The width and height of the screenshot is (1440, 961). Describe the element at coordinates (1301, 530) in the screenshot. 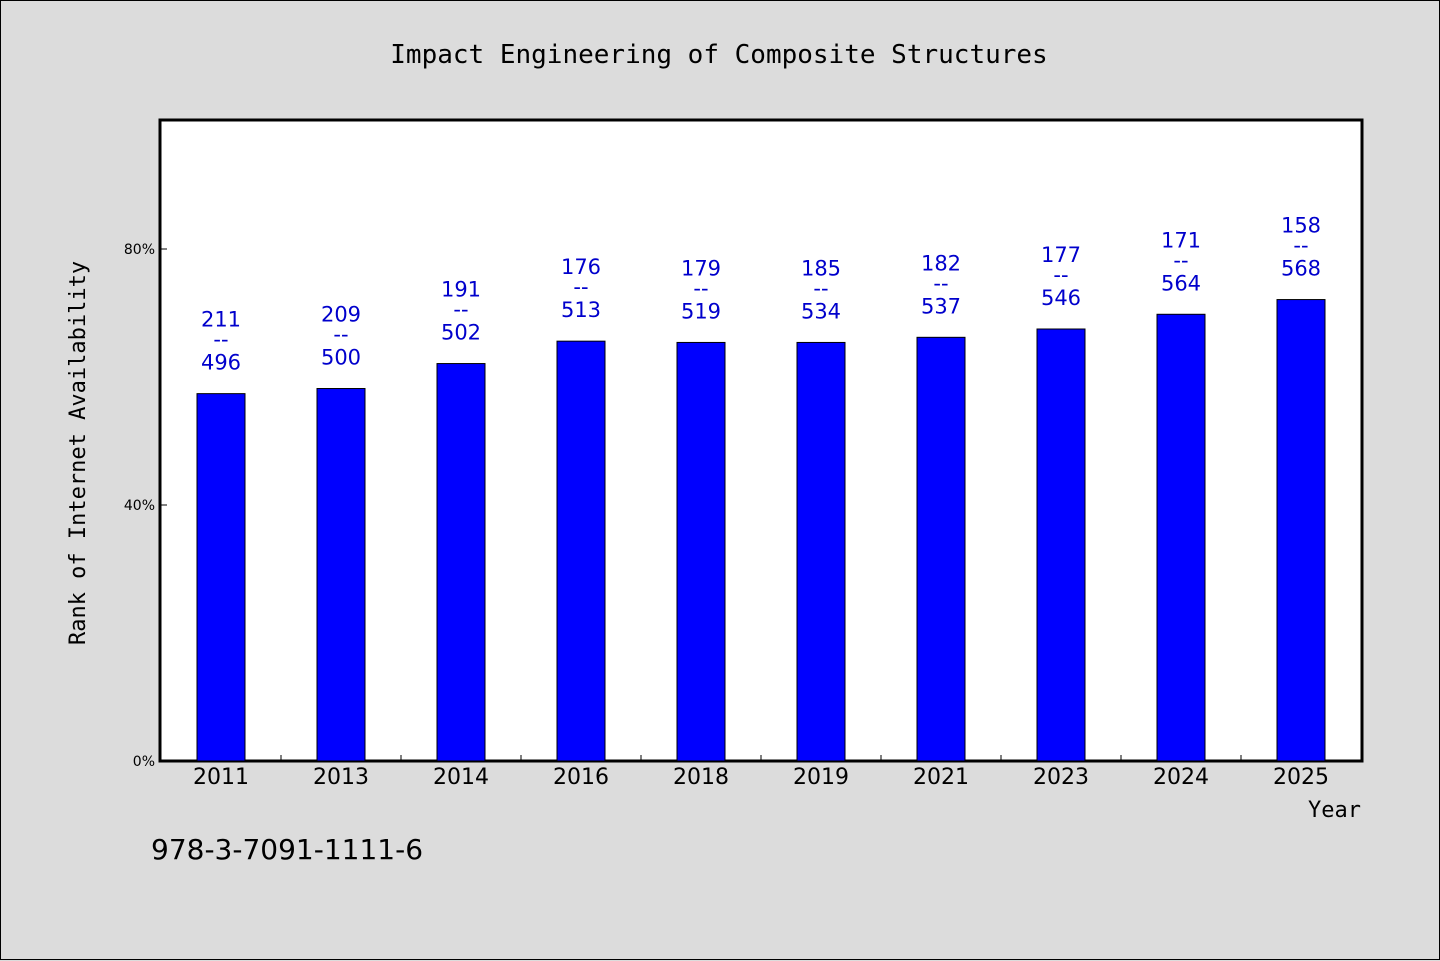

I see `bar-2025` at that location.